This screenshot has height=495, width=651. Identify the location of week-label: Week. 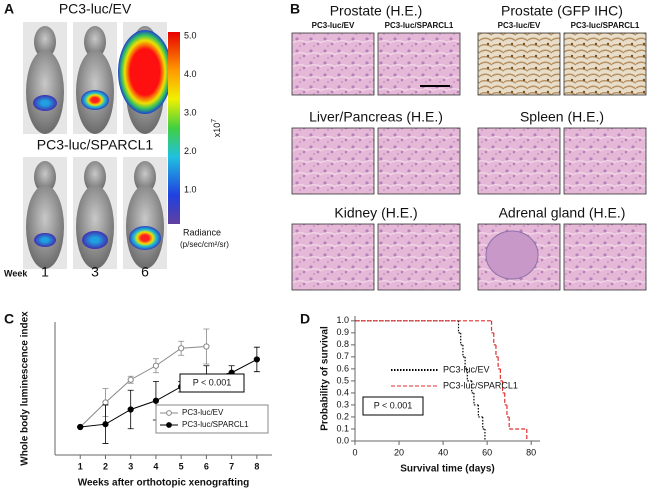
(16, 273).